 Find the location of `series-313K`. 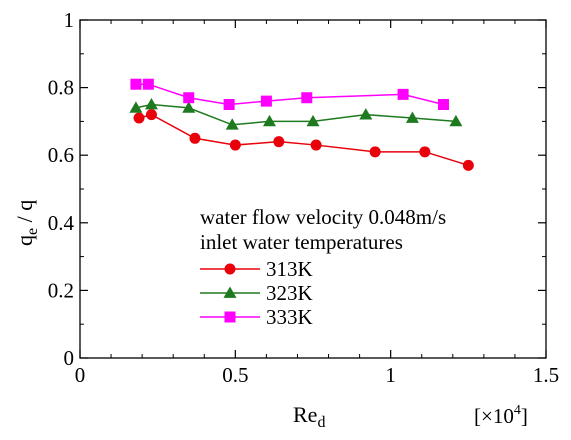

series-313K is located at coordinates (303, 140).